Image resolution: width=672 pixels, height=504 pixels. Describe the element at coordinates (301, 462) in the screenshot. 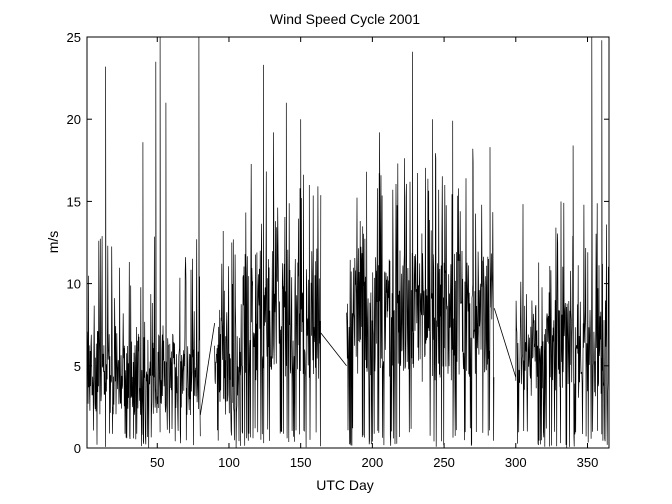

I see `x-tick-label: 150` at that location.